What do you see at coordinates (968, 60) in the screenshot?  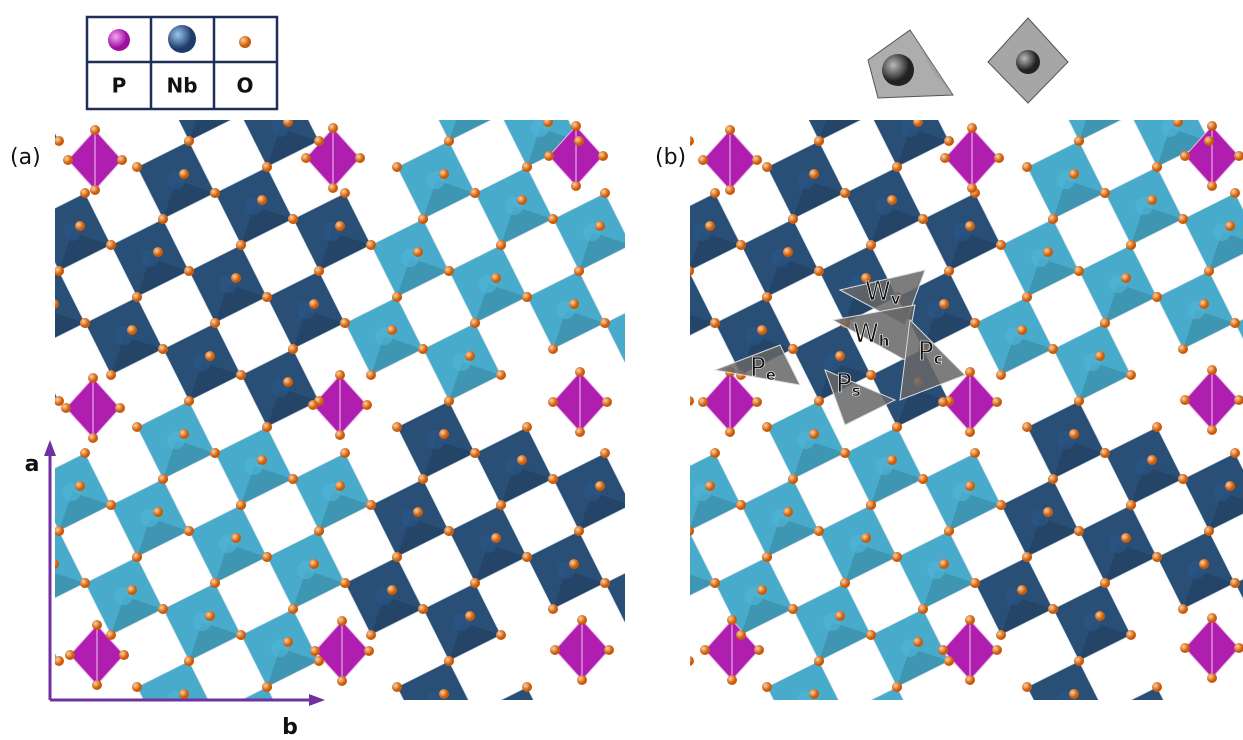 I see `polyhedra-icons` at bounding box center [968, 60].